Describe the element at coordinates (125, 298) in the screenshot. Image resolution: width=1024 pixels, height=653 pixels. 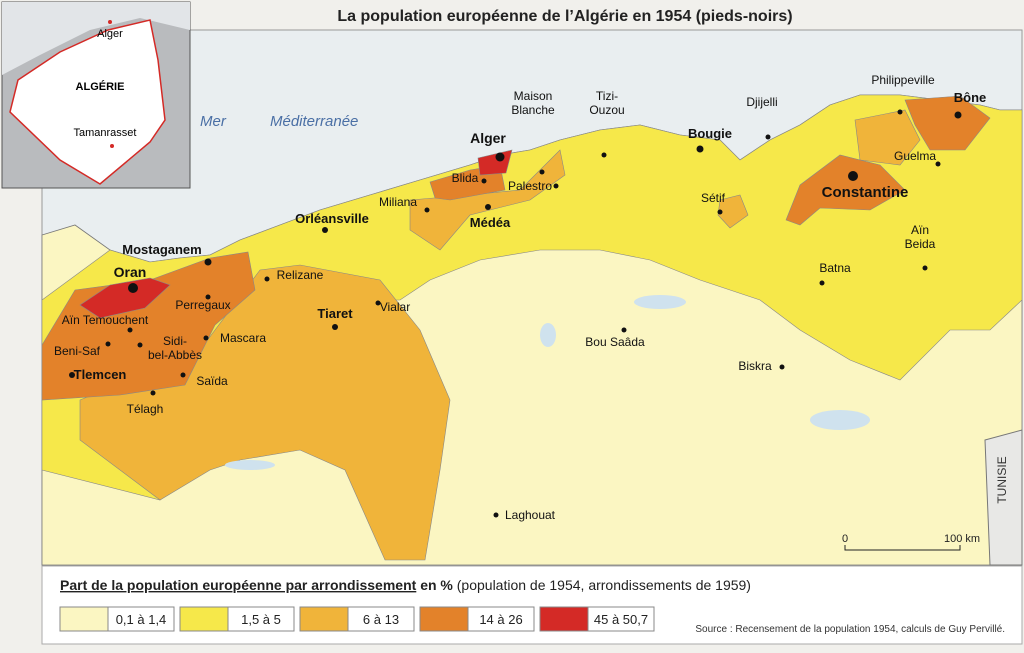
I see `zone-red` at that location.